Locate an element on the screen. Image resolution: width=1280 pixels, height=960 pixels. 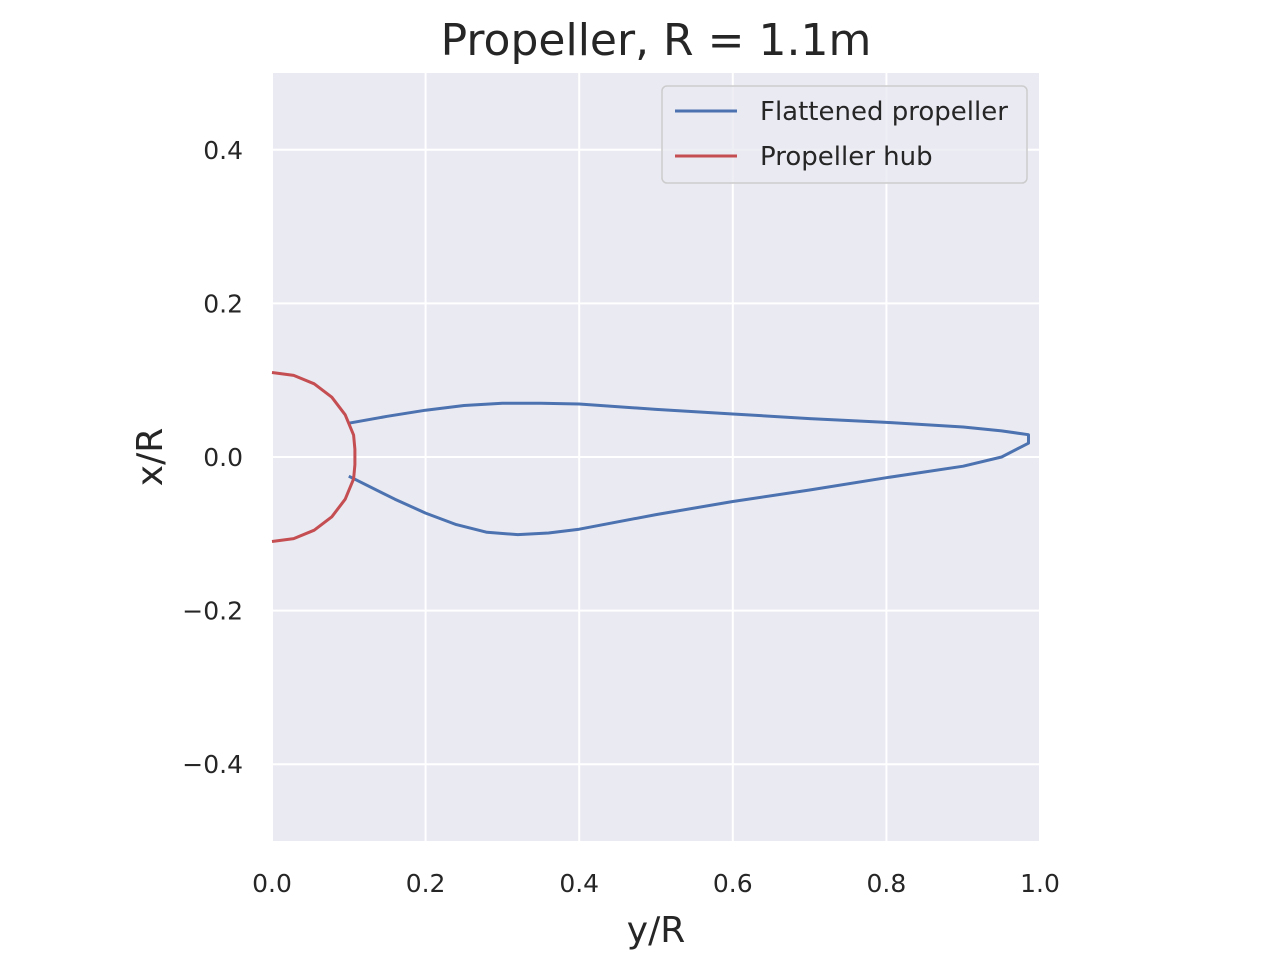
x-axis-label: y/R is located at coordinates (656, 930).